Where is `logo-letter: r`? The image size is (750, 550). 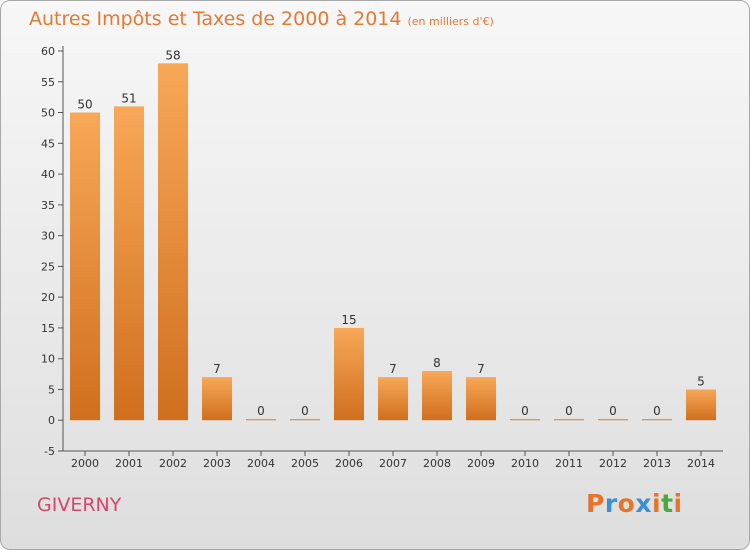 logo-letter: r is located at coordinates (611, 503).